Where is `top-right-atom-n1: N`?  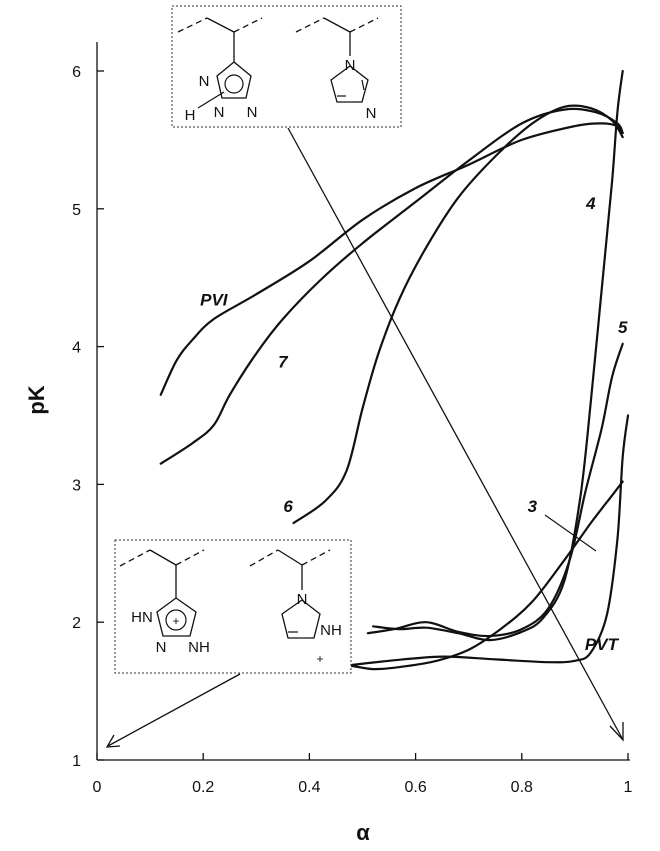 top-right-atom-n1: N is located at coordinates (350, 65).